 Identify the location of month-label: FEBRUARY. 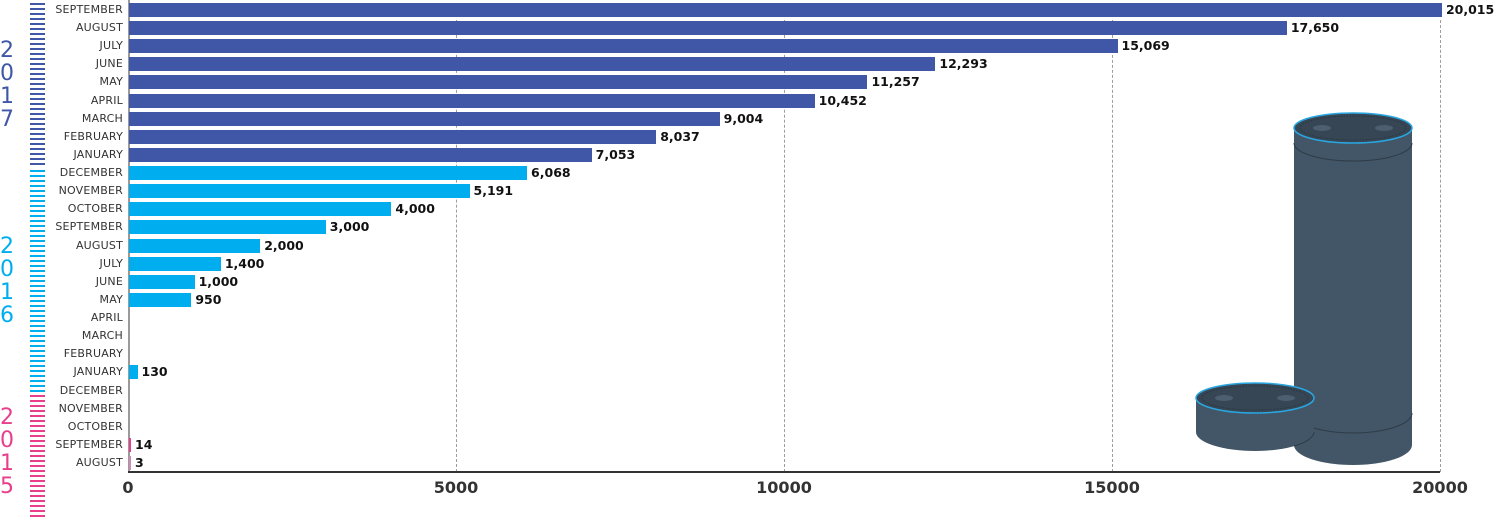
(93, 354).